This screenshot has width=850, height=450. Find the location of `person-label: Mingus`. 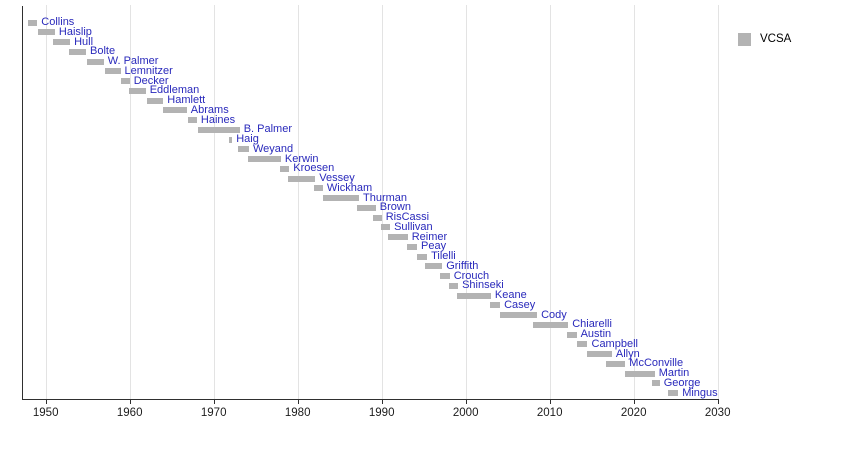

person-label: Mingus is located at coordinates (700, 392).